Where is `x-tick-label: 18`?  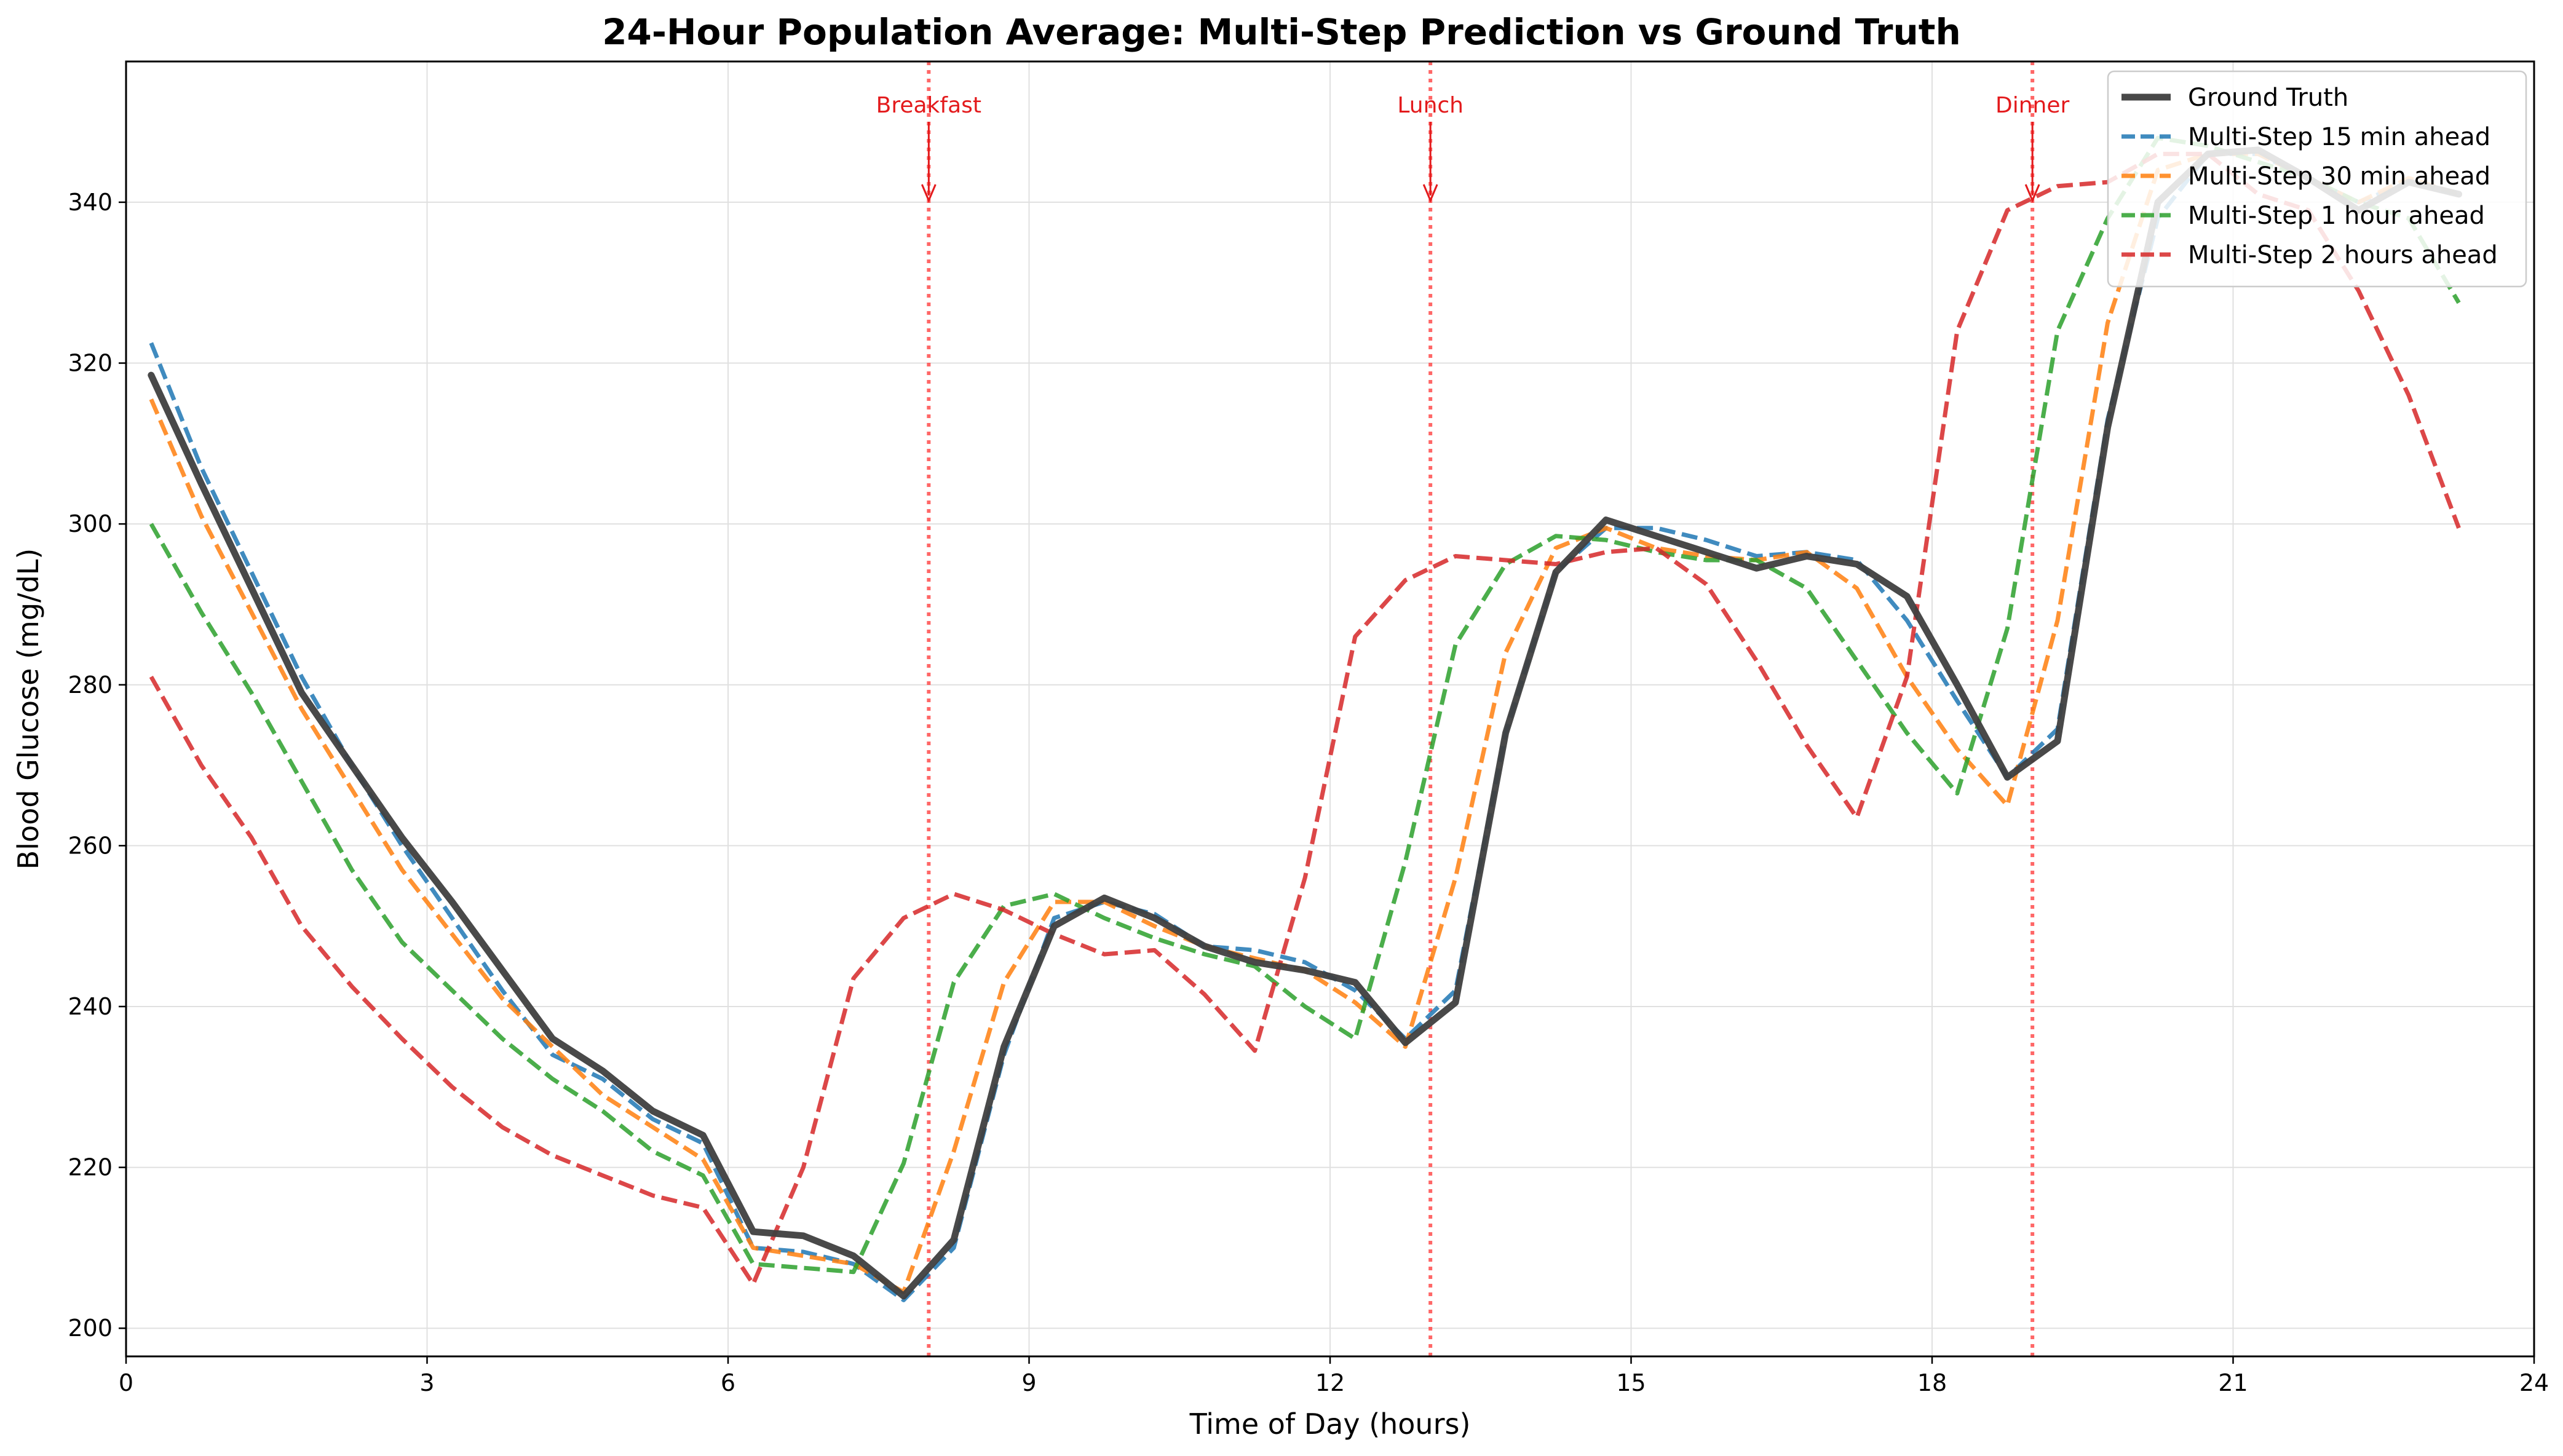 x-tick-label: 18 is located at coordinates (1932, 1383).